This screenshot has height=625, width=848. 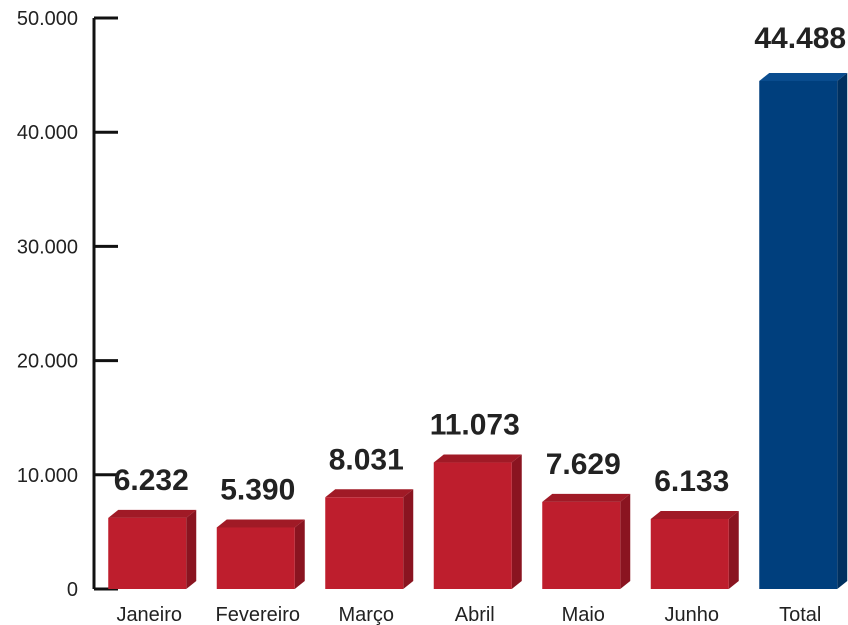 What do you see at coordinates (47, 362) in the screenshot?
I see `y-tick-label: 20.000` at bounding box center [47, 362].